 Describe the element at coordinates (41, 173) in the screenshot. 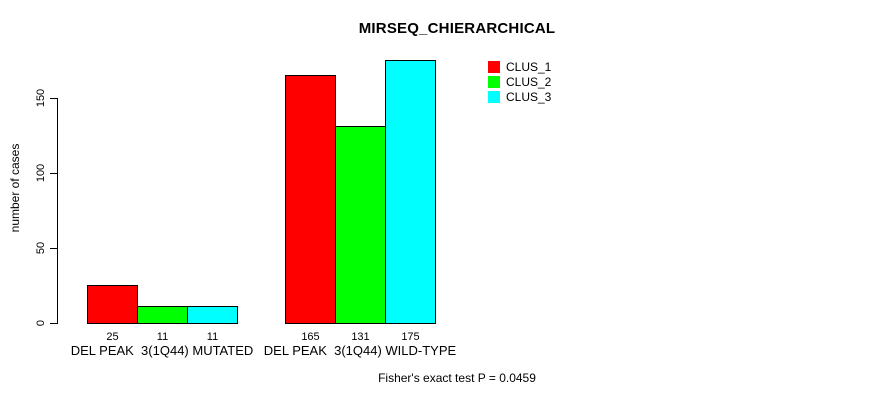

I see `y-tick-label-text: 100` at that location.